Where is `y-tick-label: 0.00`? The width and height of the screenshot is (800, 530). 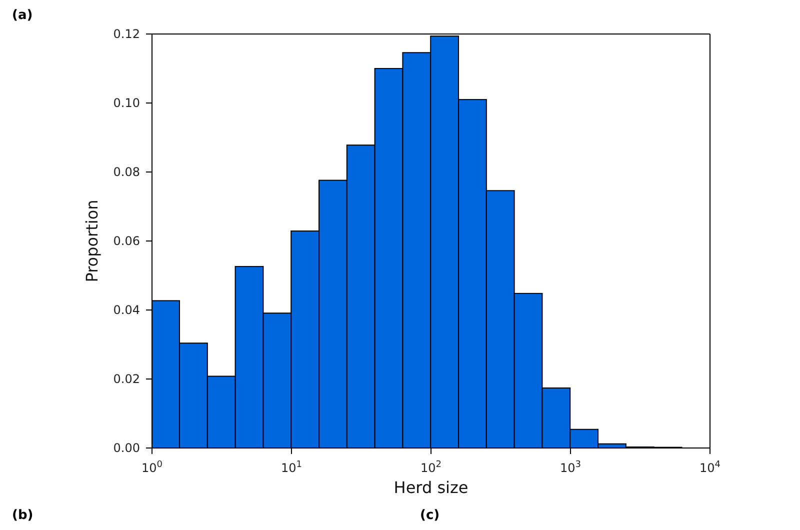
y-tick-label: 0.00 is located at coordinates (126, 448).